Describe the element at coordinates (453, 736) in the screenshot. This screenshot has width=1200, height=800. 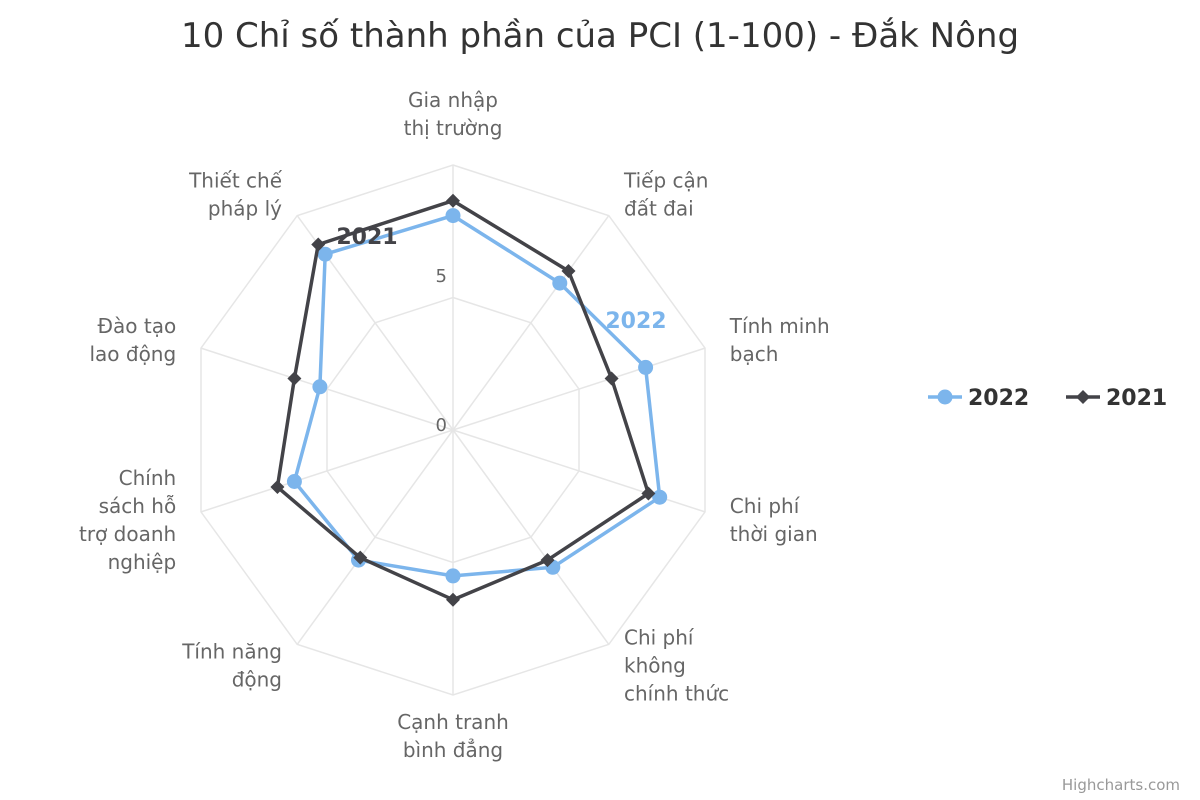
I see `axis-label: Cạnh tranh bình đẳng` at that location.